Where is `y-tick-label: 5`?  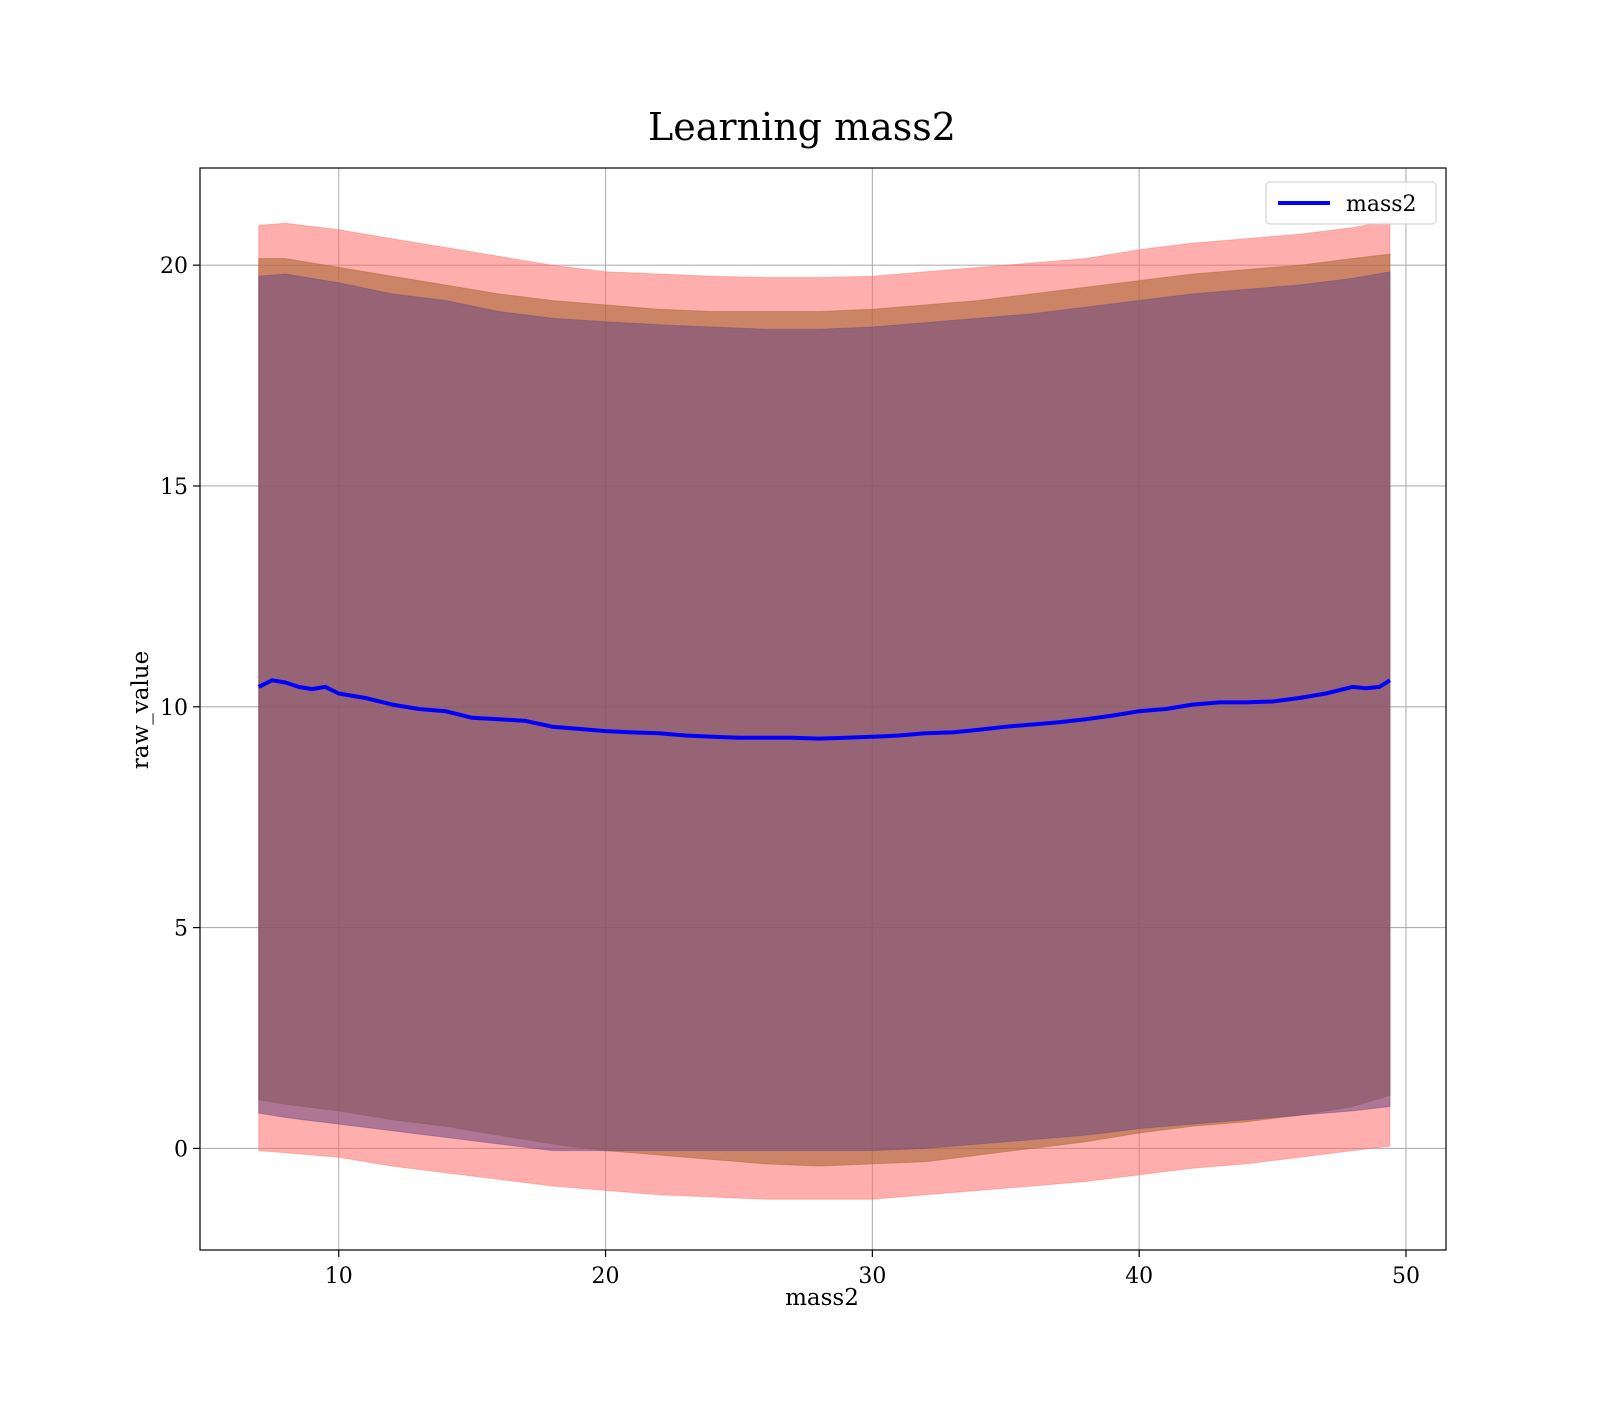 y-tick-label: 5 is located at coordinates (181, 929).